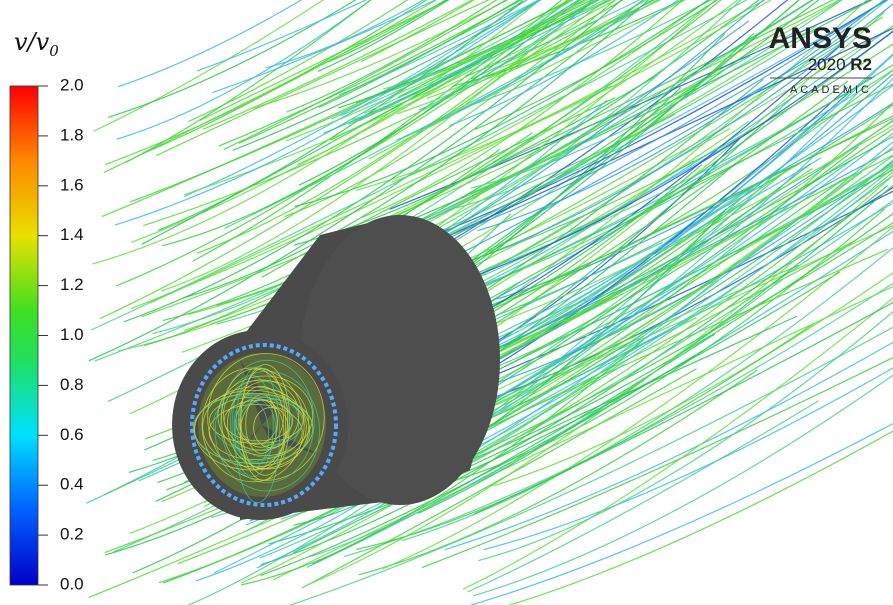  Describe the element at coordinates (72, 234) in the screenshot. I see `tick-label: 1.4` at that location.